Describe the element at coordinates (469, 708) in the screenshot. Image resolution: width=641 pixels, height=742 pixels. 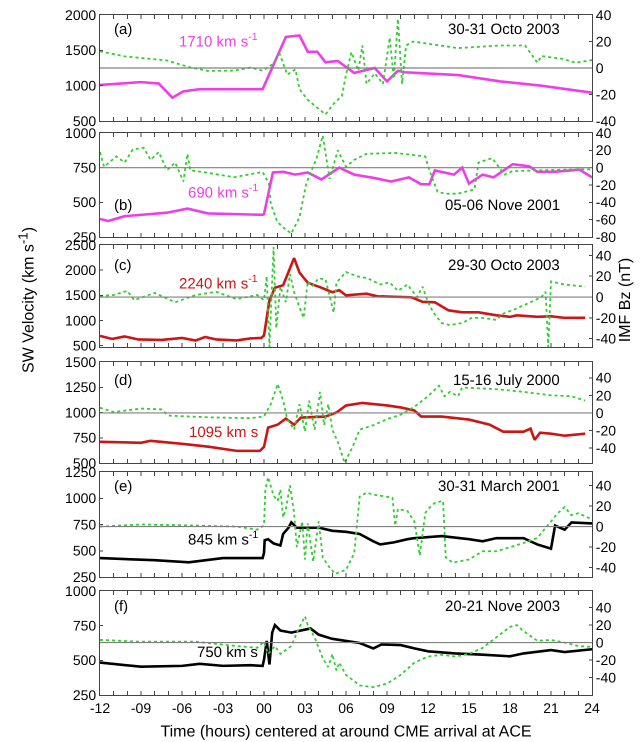
I see `x-tick-label: 15` at that location.